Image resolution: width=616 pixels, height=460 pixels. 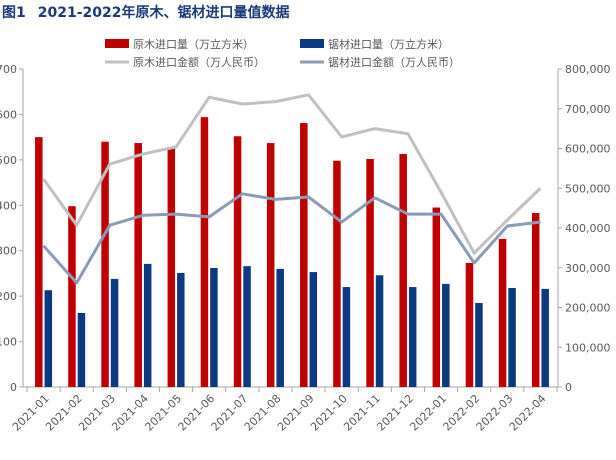 What do you see at coordinates (8, 114) in the screenshot?
I see `left-tick-label: 600` at bounding box center [8, 114].